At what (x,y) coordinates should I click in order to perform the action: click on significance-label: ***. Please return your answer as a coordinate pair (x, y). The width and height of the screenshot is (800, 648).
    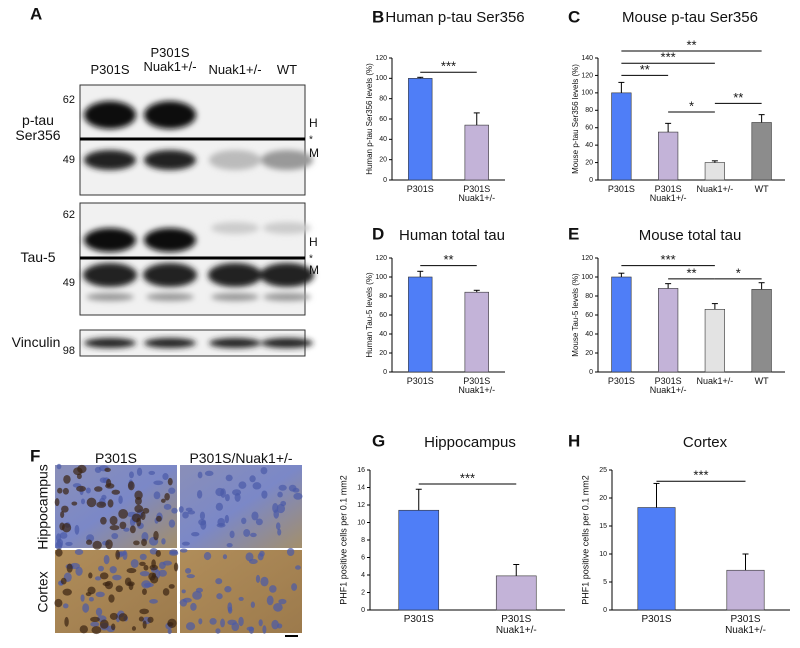
    Looking at the image, I should click on (448, 66).